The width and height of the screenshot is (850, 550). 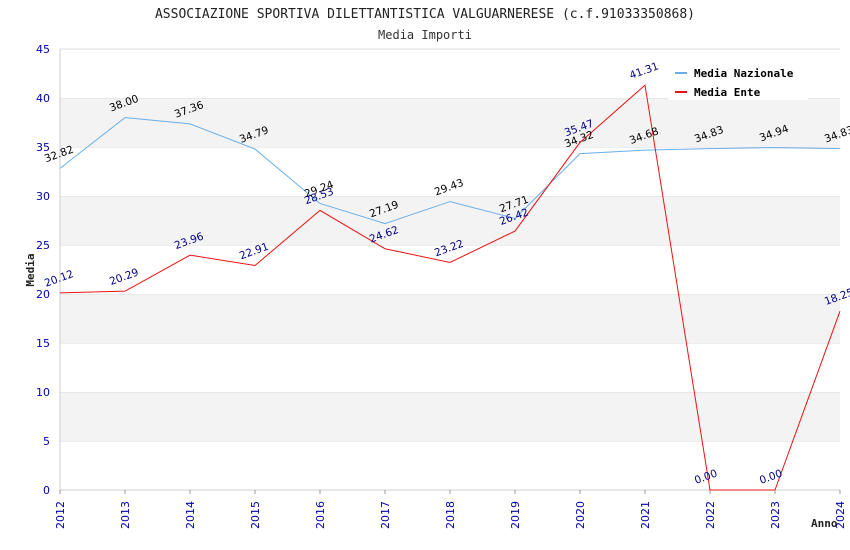 I want to click on y-tick-label: 10, so click(x=43, y=392).